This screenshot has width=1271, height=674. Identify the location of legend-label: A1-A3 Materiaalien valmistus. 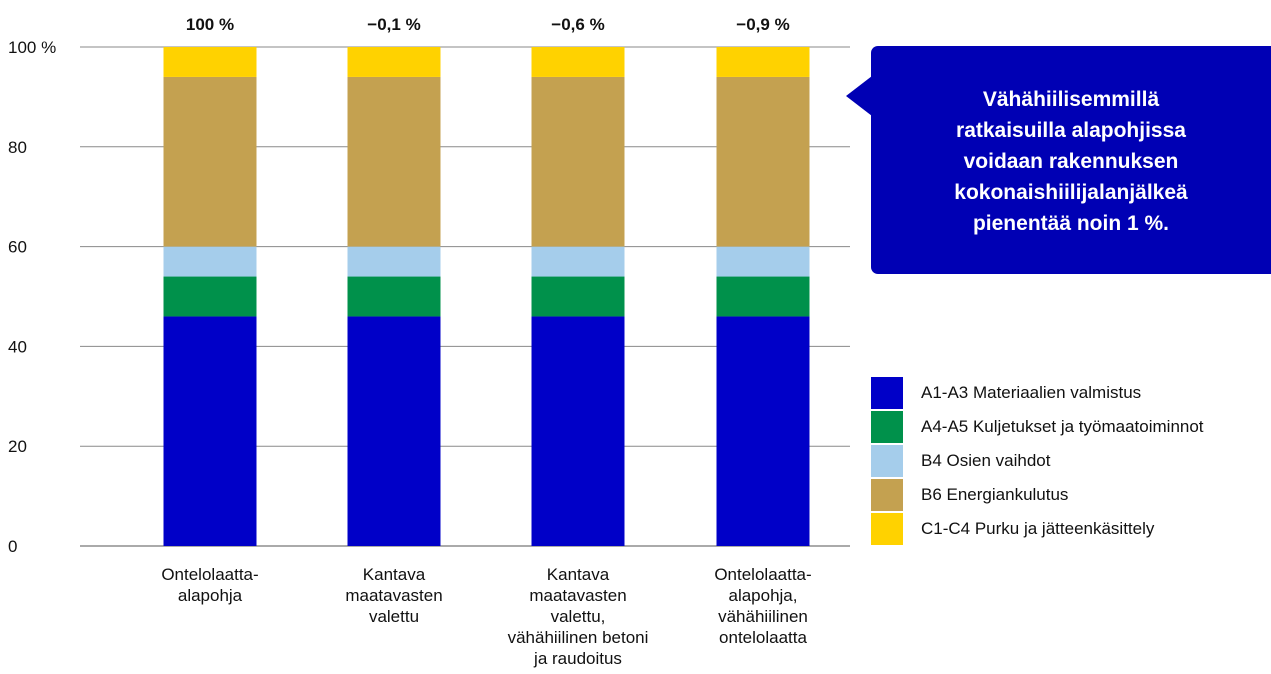
(1031, 392).